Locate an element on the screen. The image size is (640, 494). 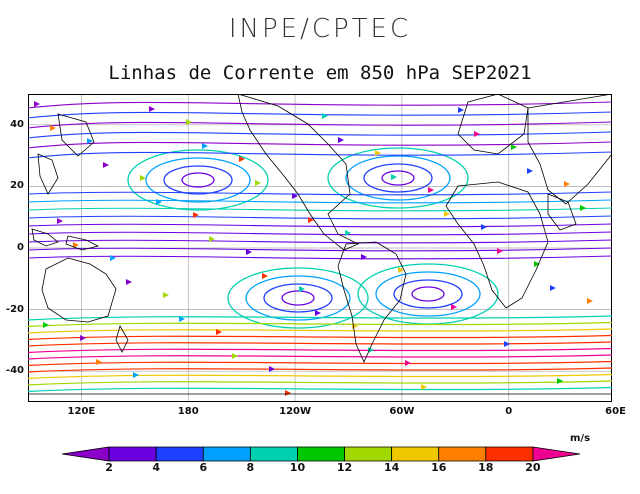
lat-tick-label: 40 is located at coordinates (17, 124).